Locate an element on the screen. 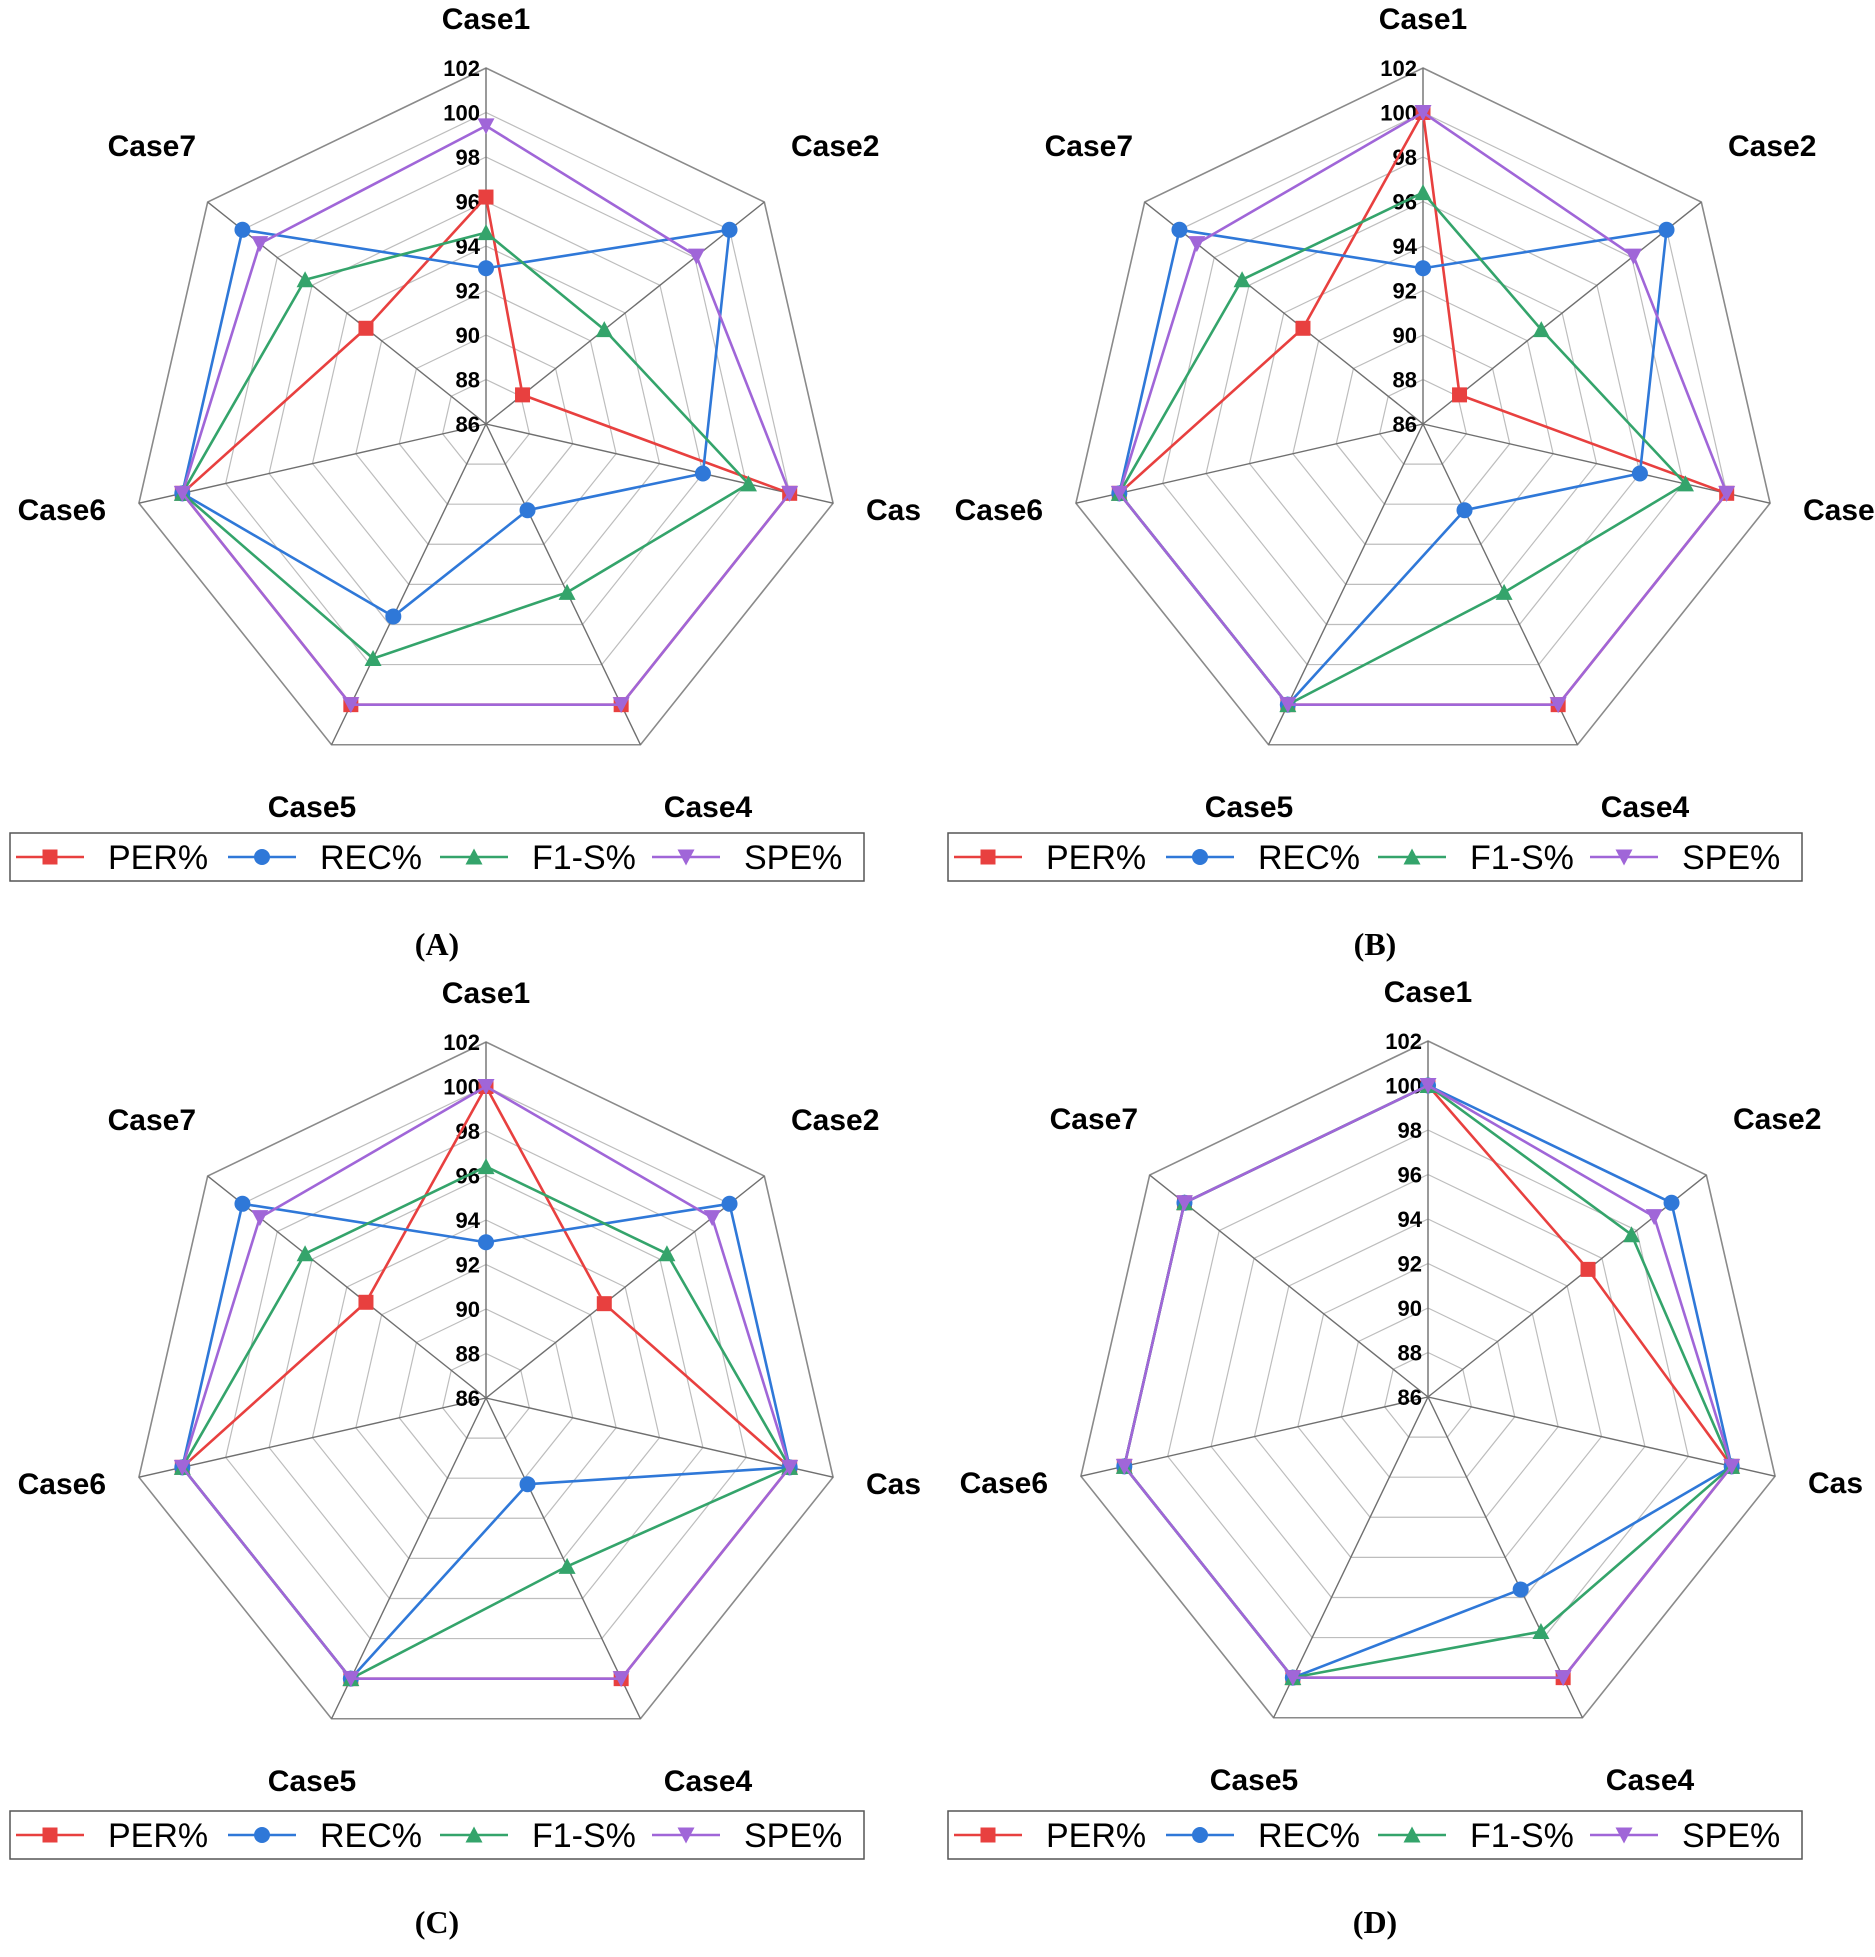 This screenshot has height=1957, width=1875. radial-tick-label: 102 is located at coordinates (1403, 1041).